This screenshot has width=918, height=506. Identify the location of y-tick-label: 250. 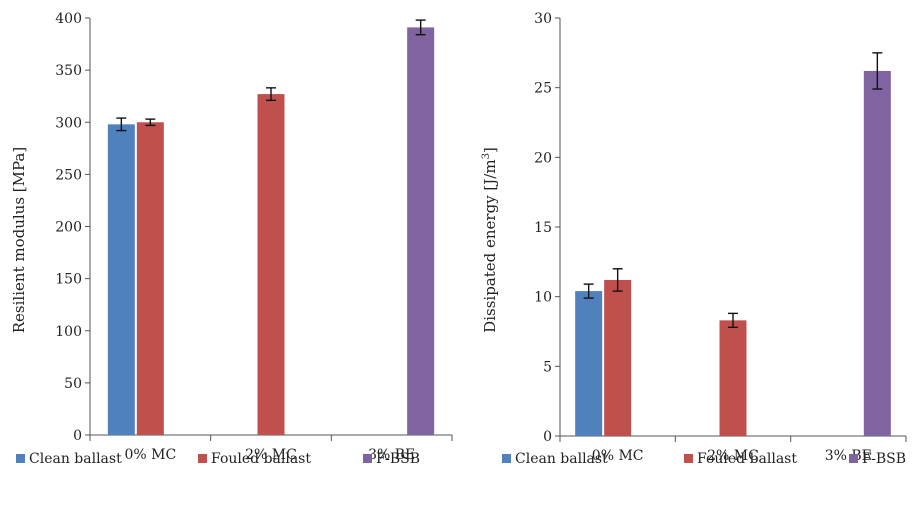
(68, 175).